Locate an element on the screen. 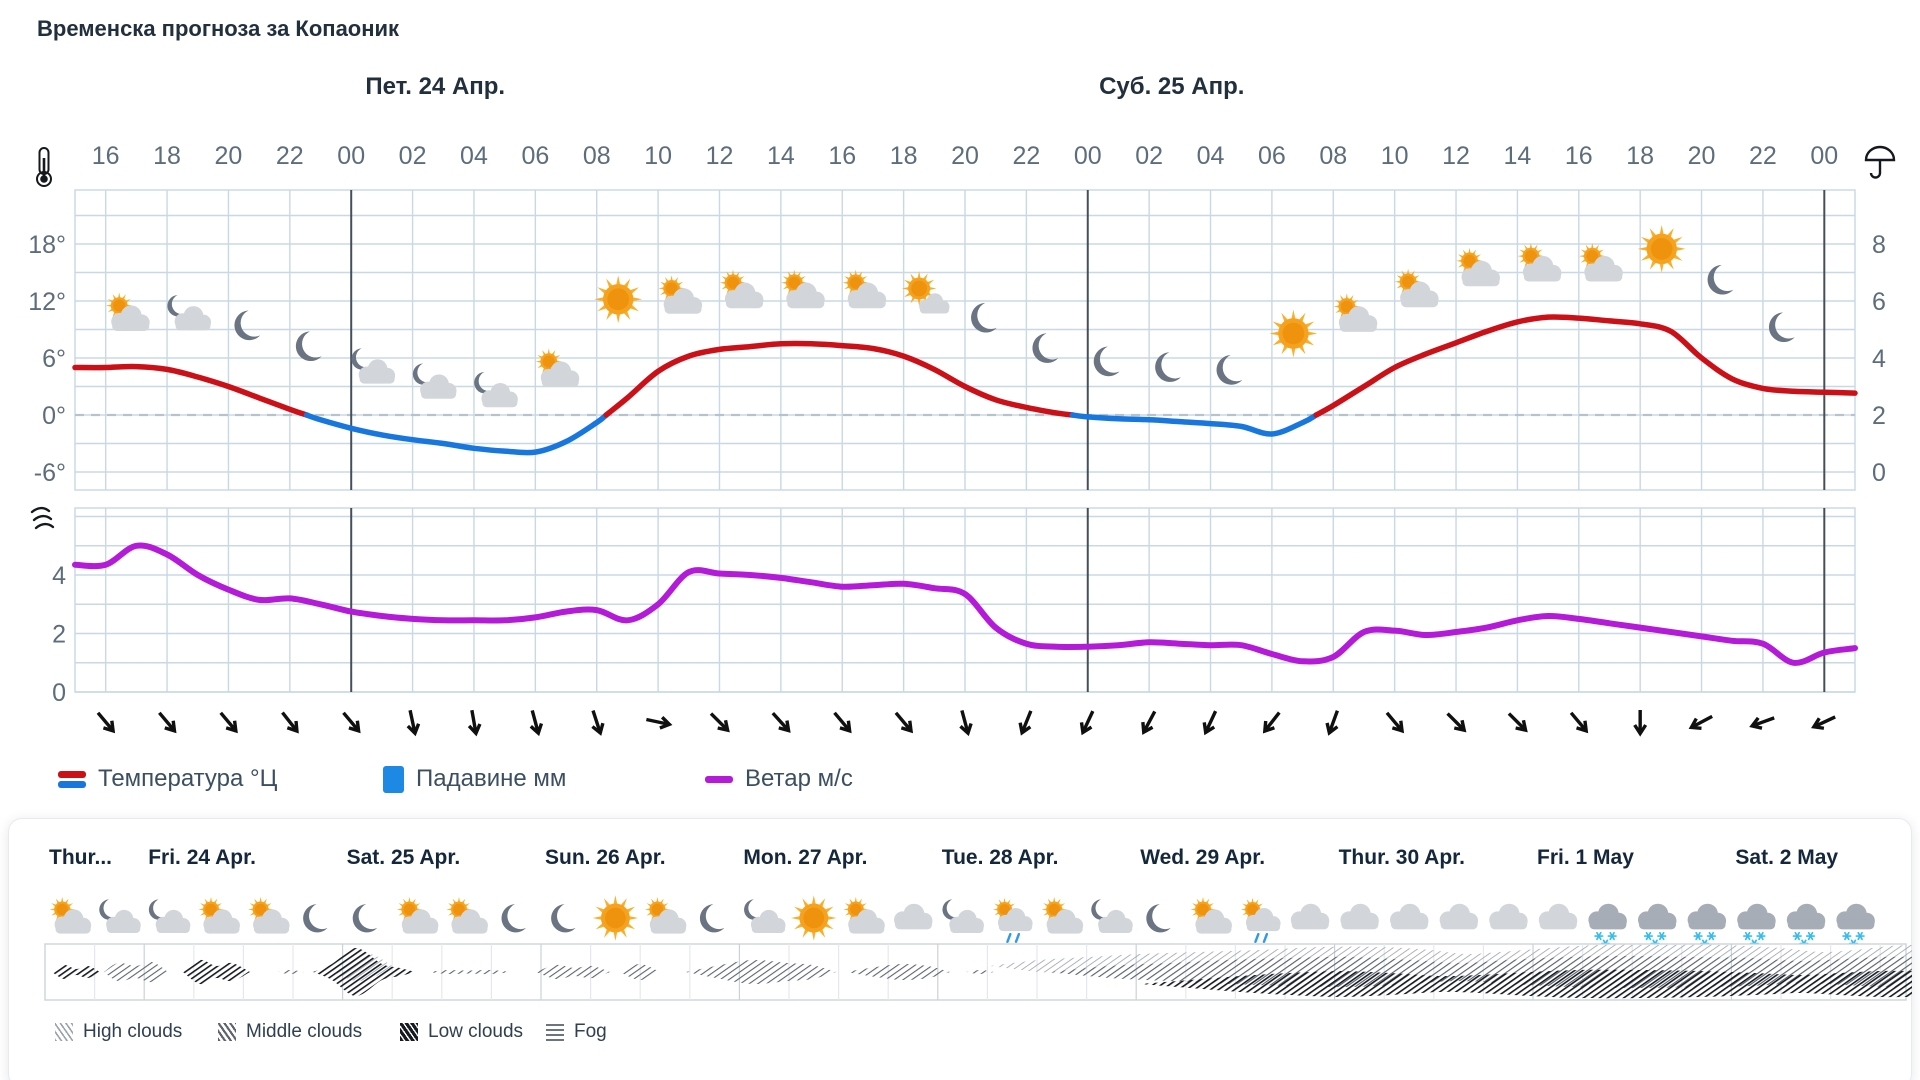  cloud-legend-item-fog: Fog is located at coordinates (576, 1032).